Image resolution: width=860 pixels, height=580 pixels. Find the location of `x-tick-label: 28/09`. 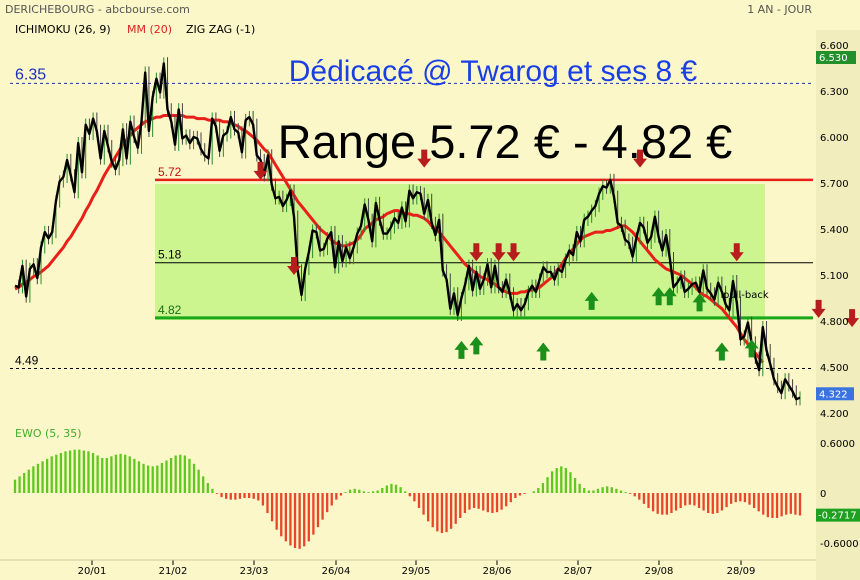

x-tick-label: 28/09 is located at coordinates (741, 571).